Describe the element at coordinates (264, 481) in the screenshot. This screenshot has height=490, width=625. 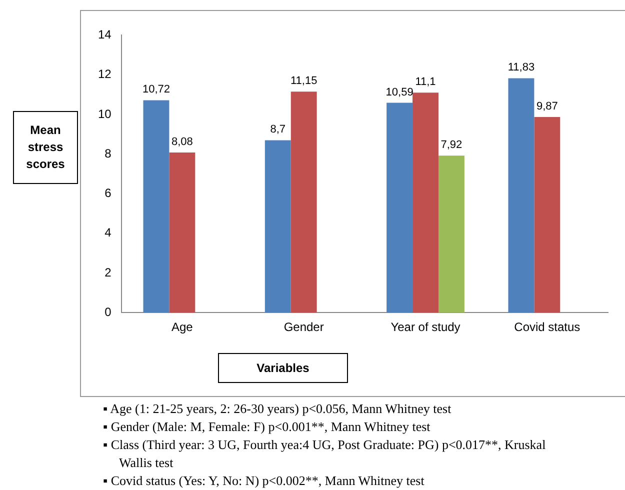
I see `text: ▪ Covid status (Yes: Y, No: N) p<0.002**, Mann Whitney test` at that location.